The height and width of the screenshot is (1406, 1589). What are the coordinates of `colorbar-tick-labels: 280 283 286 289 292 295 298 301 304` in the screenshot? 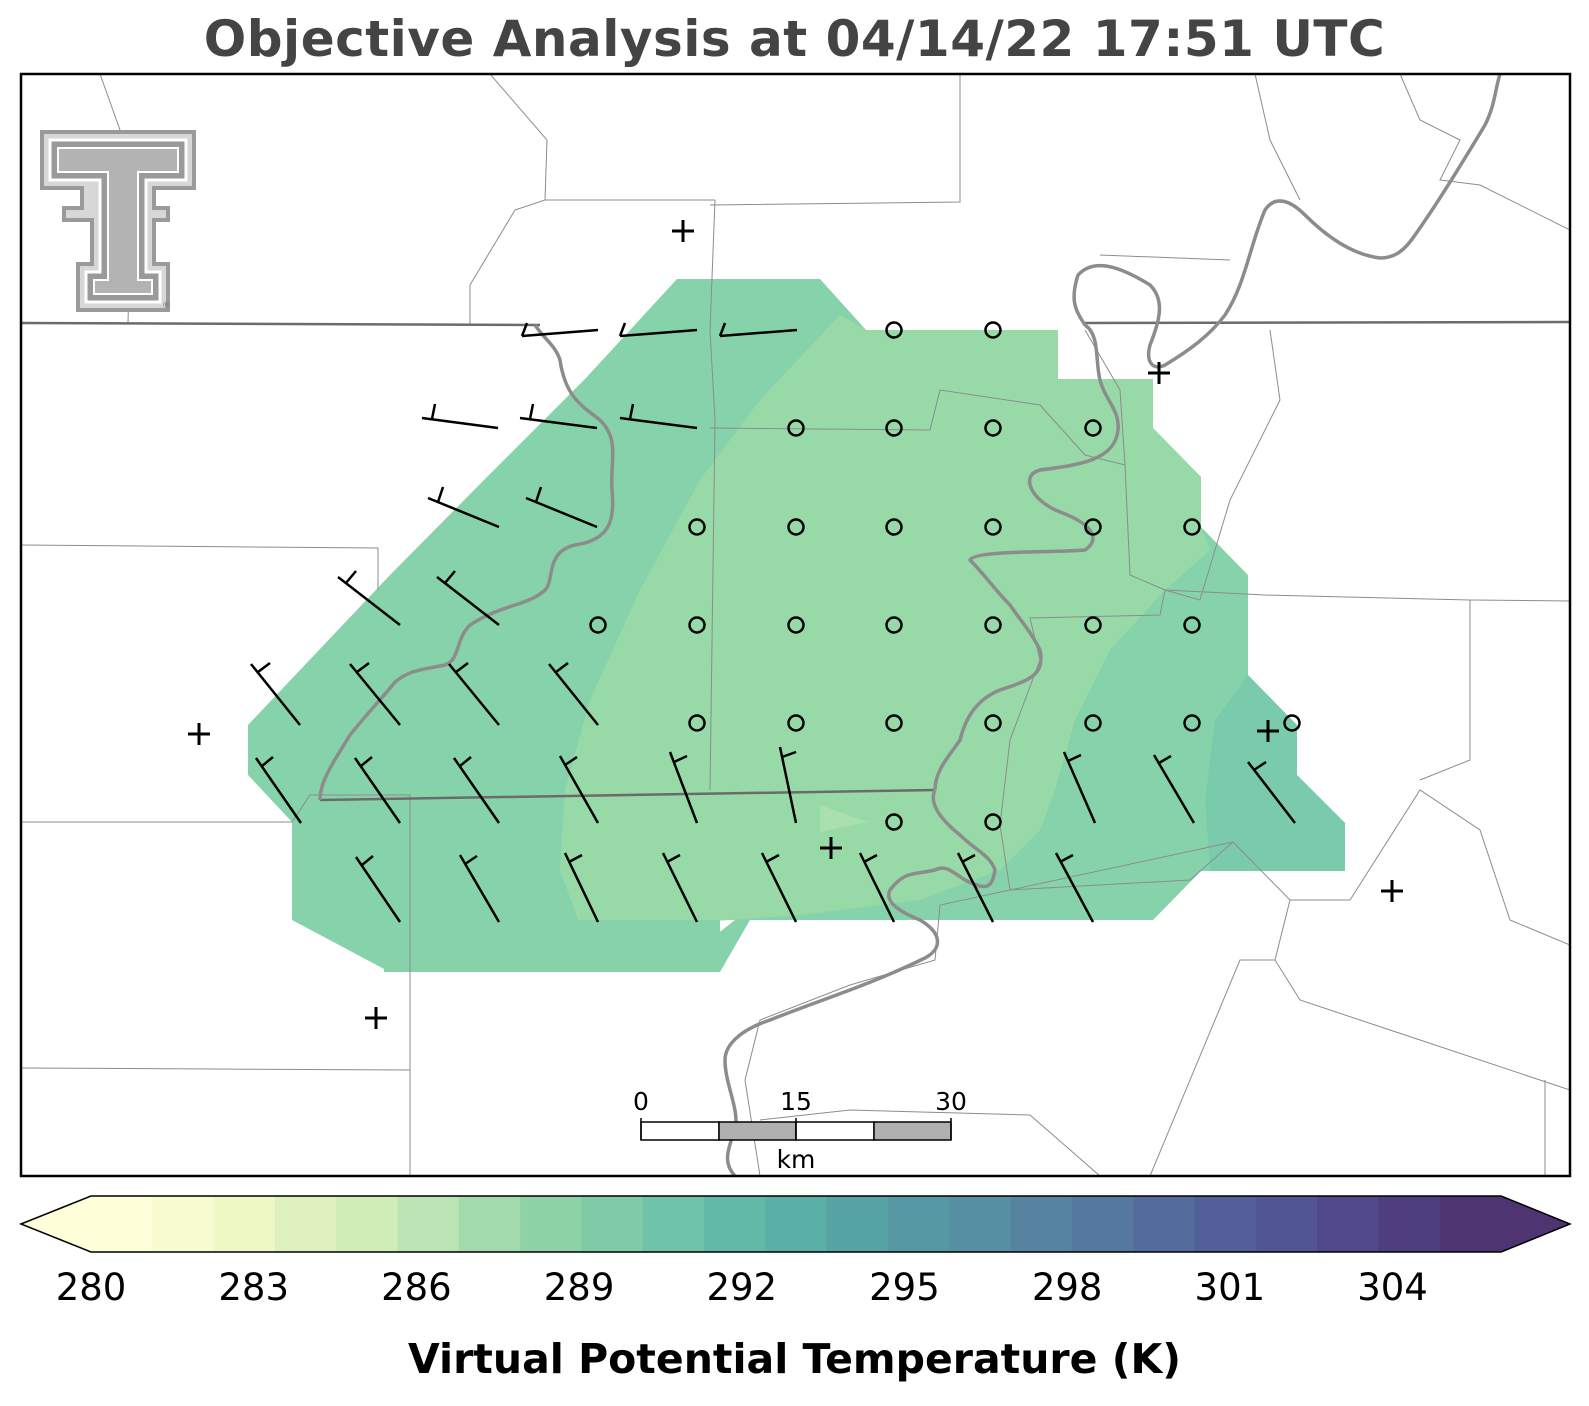 It's located at (742, 1287).